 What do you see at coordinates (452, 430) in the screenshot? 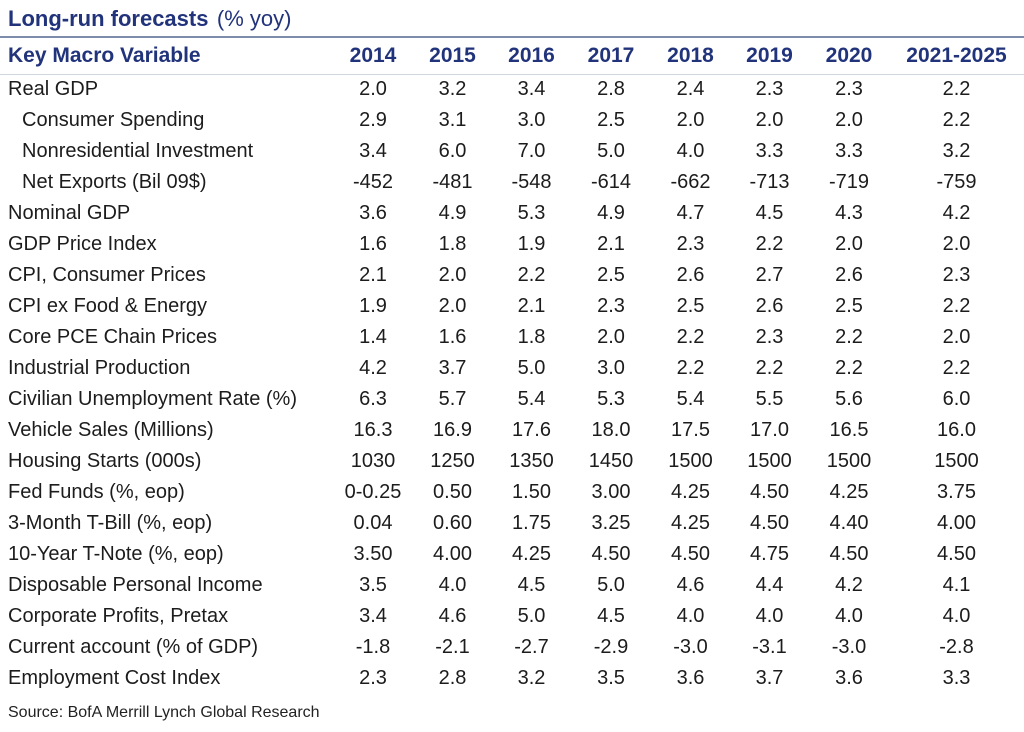
I see `table-cell: 16.9` at bounding box center [452, 430].